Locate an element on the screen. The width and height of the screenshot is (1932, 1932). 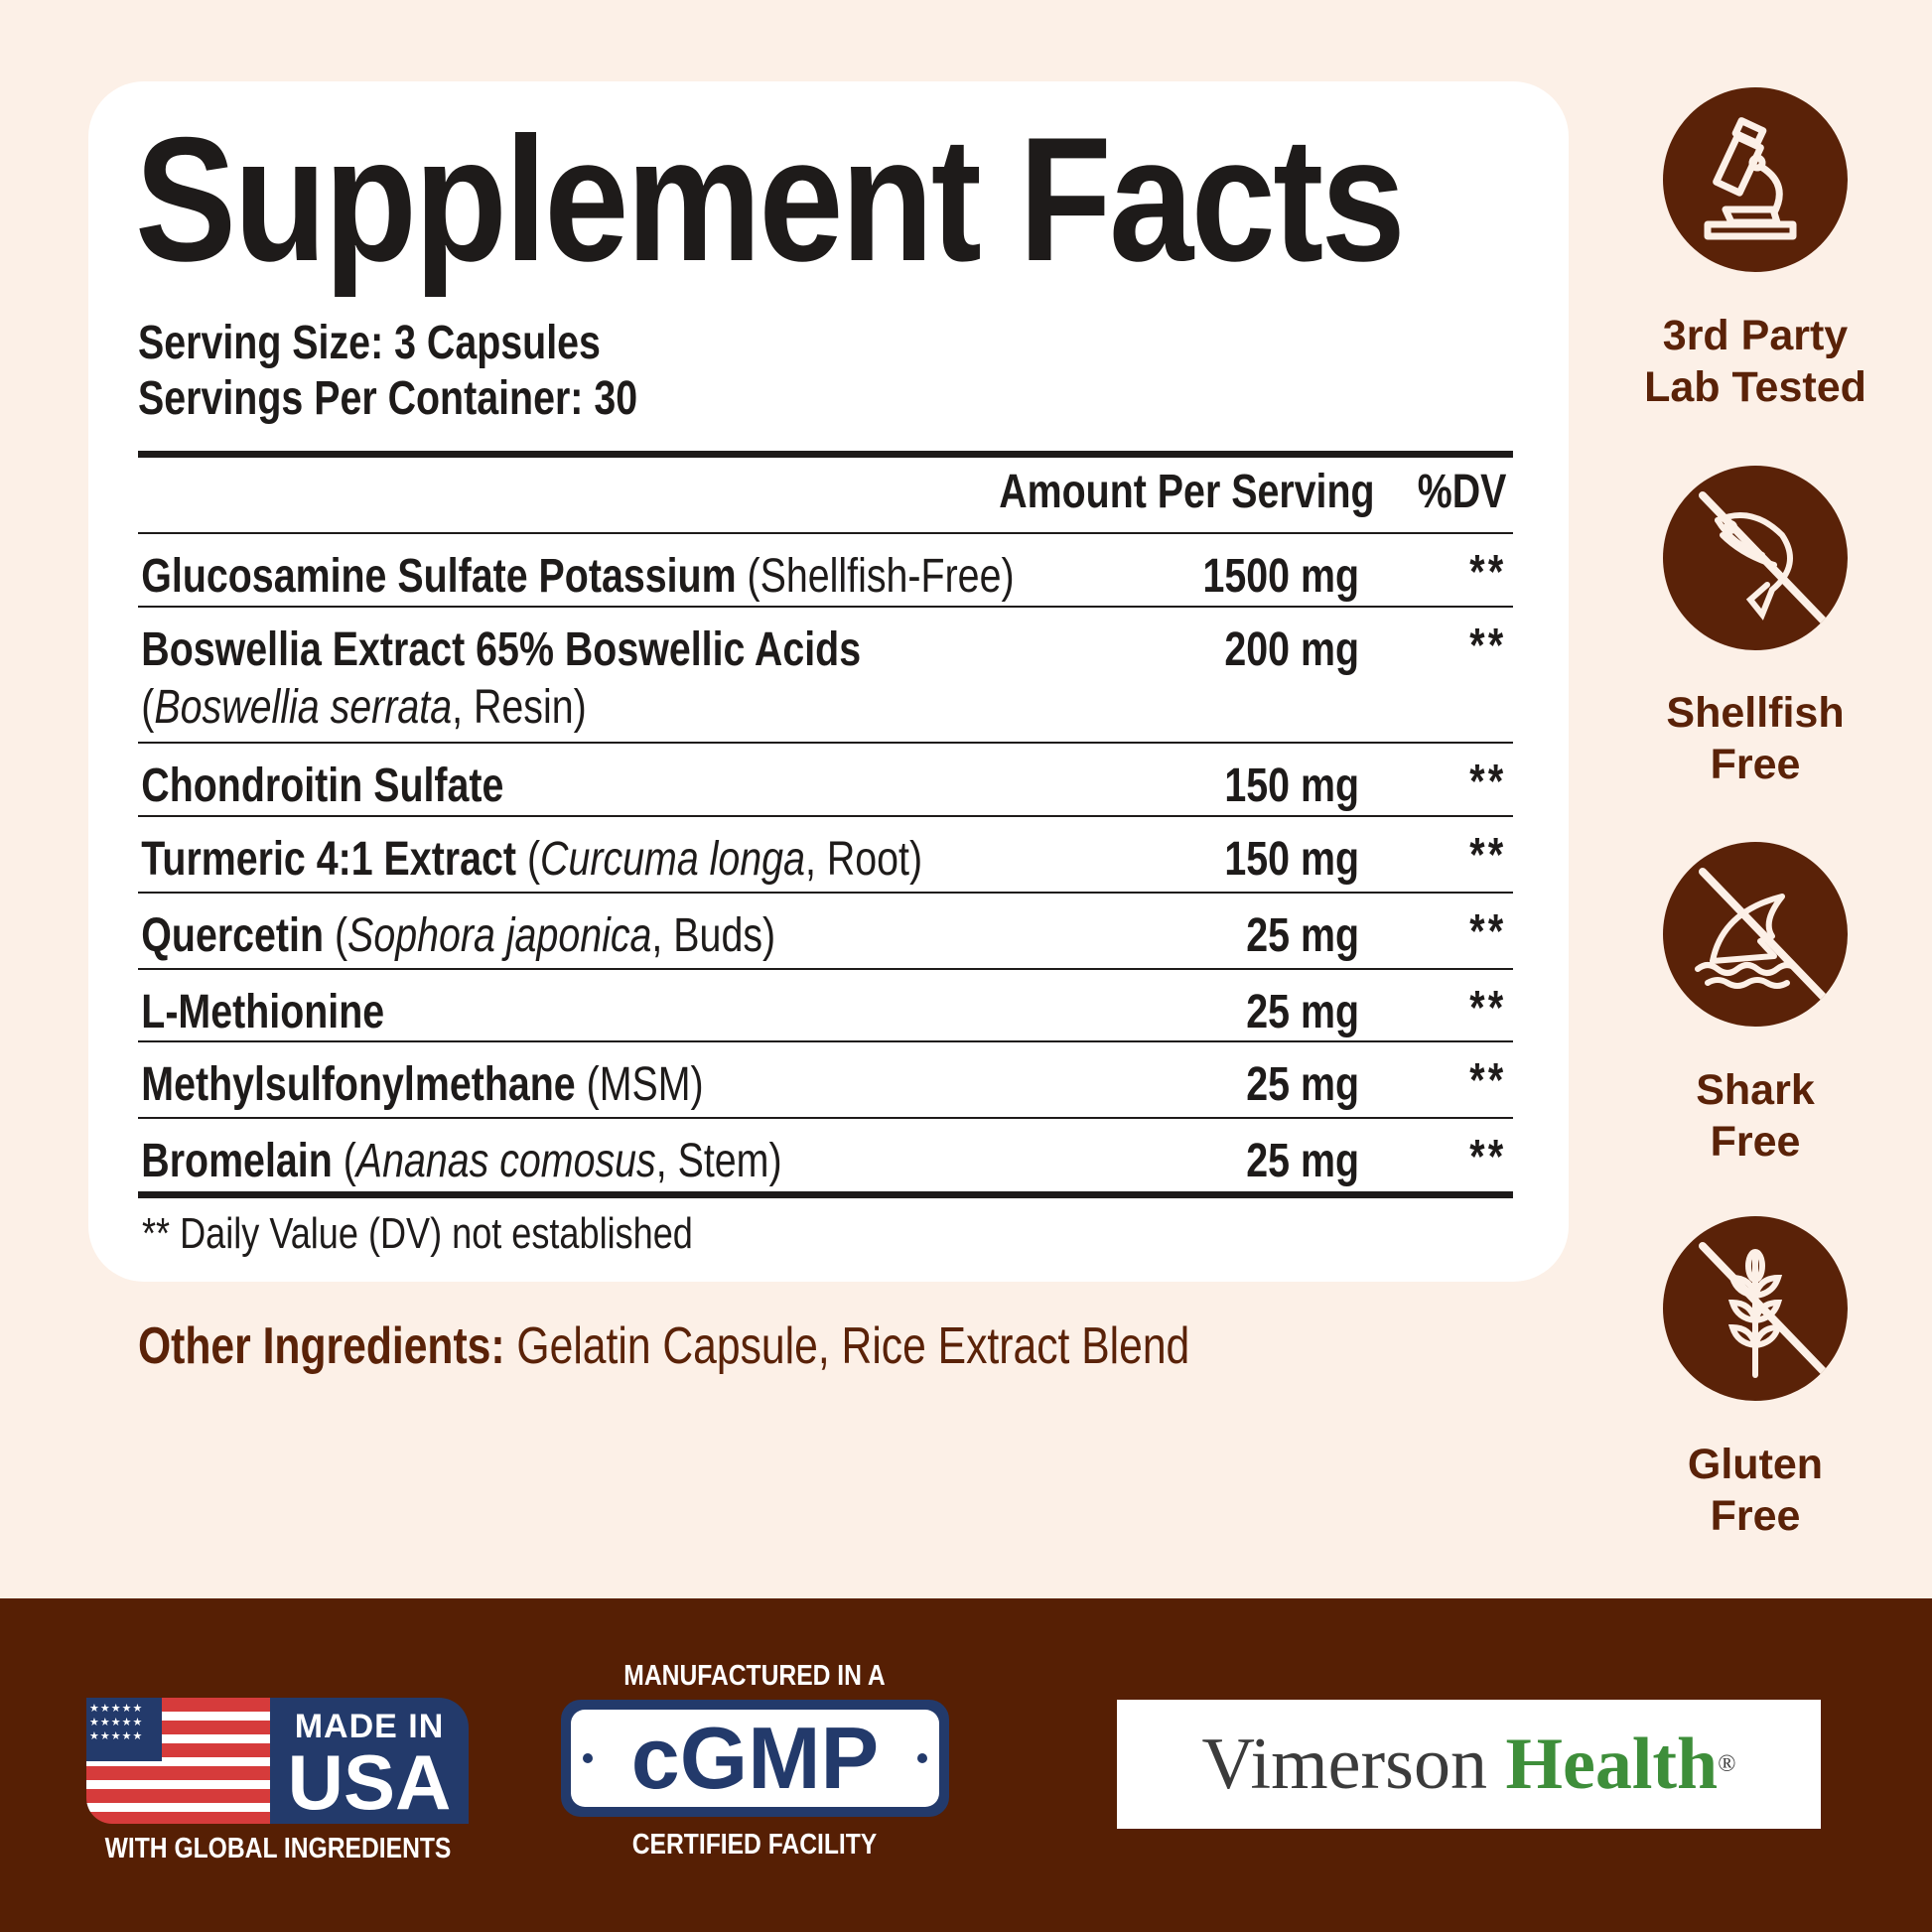
other-ingredients-label: Other Ingredients: is located at coordinates (322, 1346).